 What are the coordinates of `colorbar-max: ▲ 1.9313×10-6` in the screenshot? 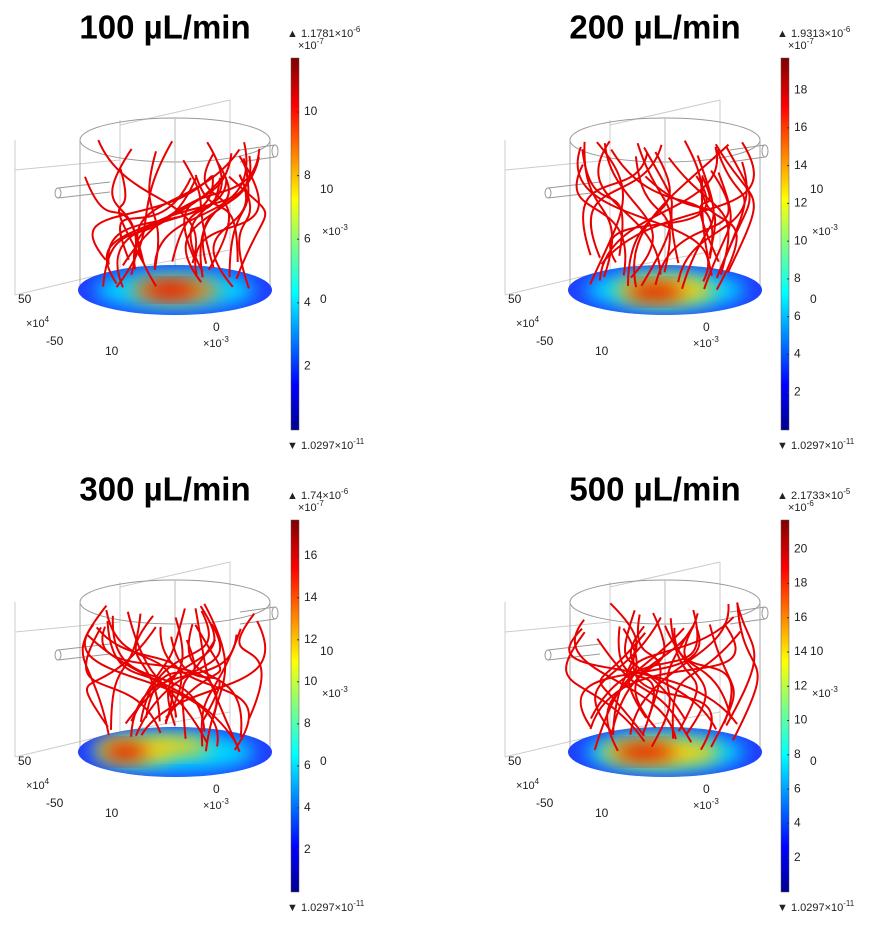 It's located at (814, 32).